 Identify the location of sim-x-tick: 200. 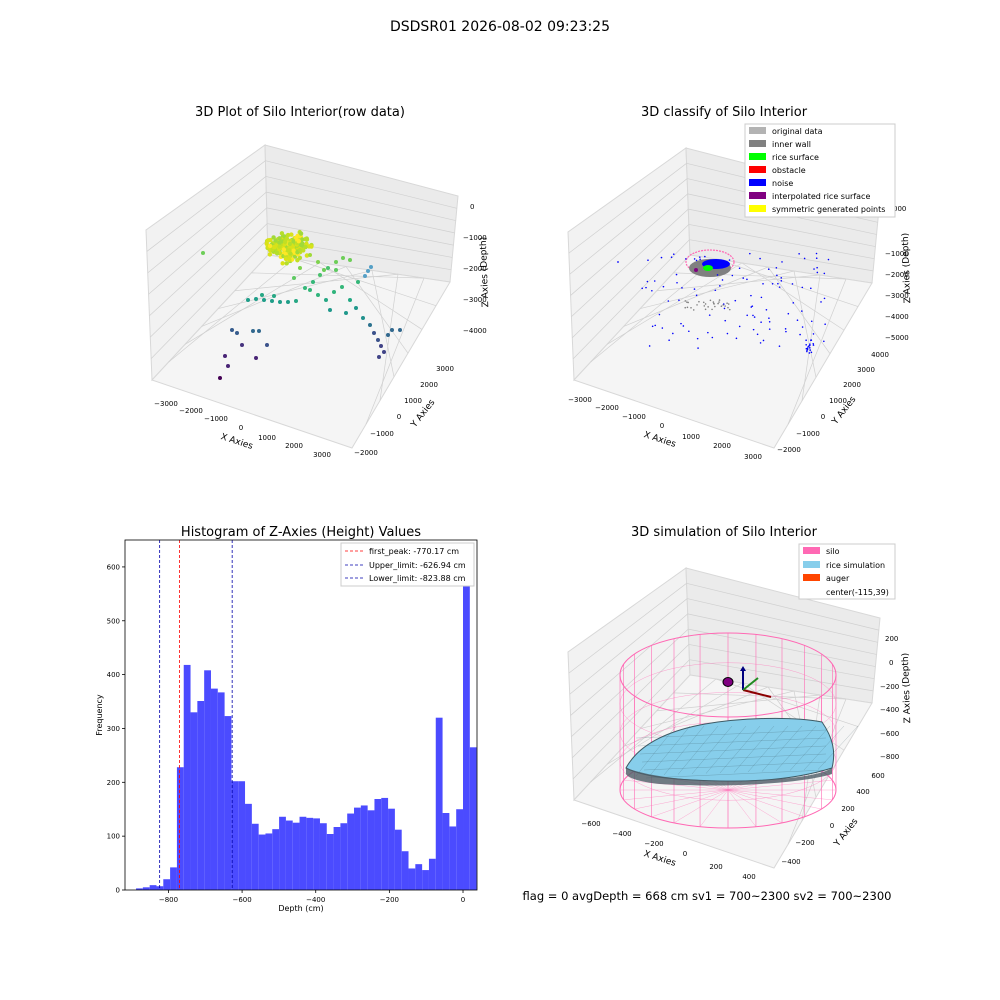
(715, 867).